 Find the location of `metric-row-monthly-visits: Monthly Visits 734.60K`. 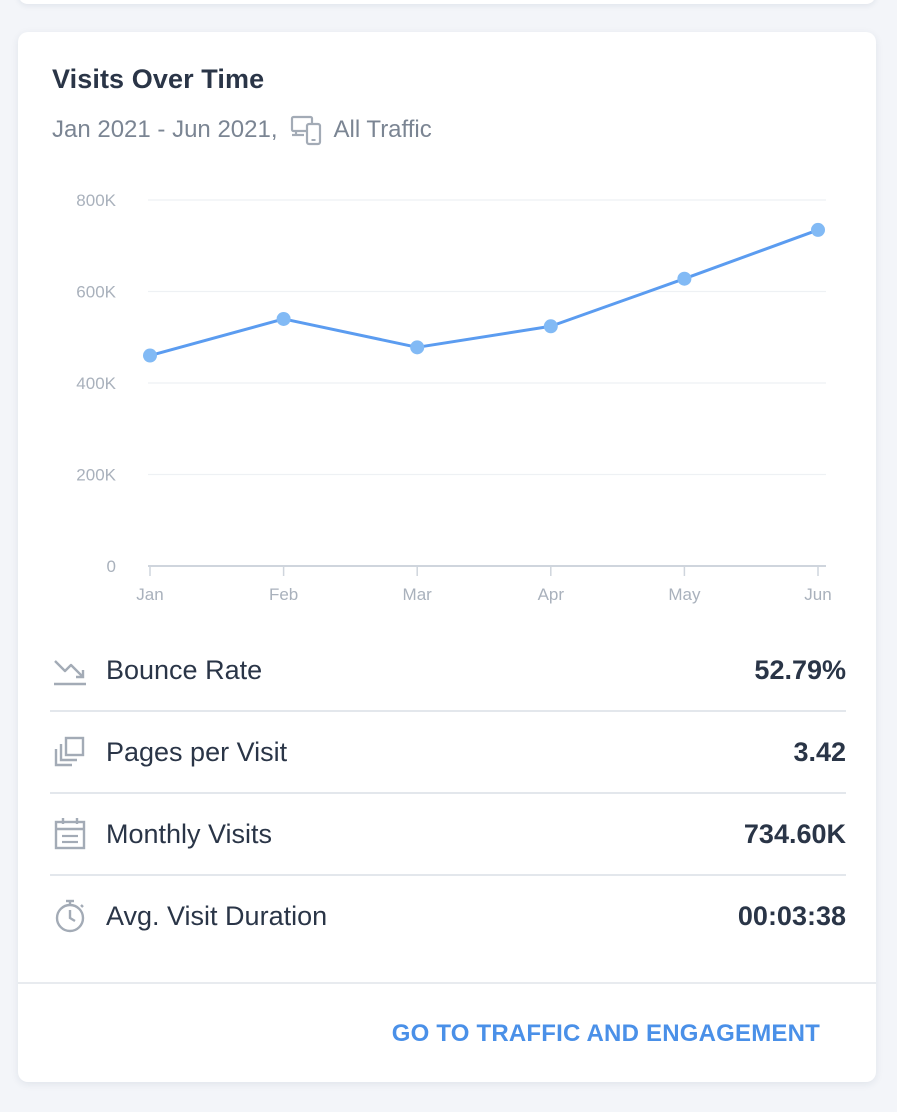

metric-row-monthly-visits: Monthly Visits 734.60K is located at coordinates (448, 835).